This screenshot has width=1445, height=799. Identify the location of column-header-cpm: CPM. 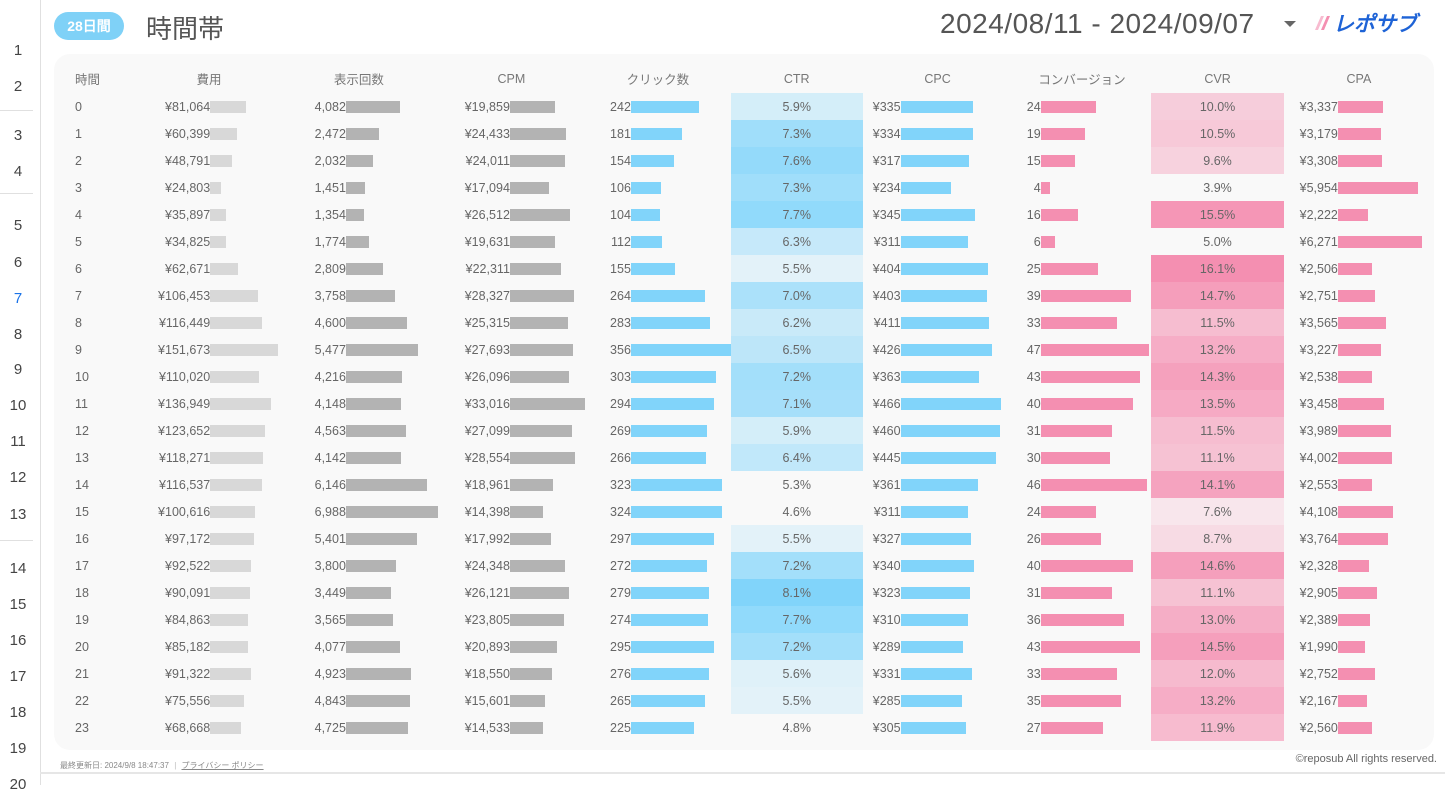
(511, 78).